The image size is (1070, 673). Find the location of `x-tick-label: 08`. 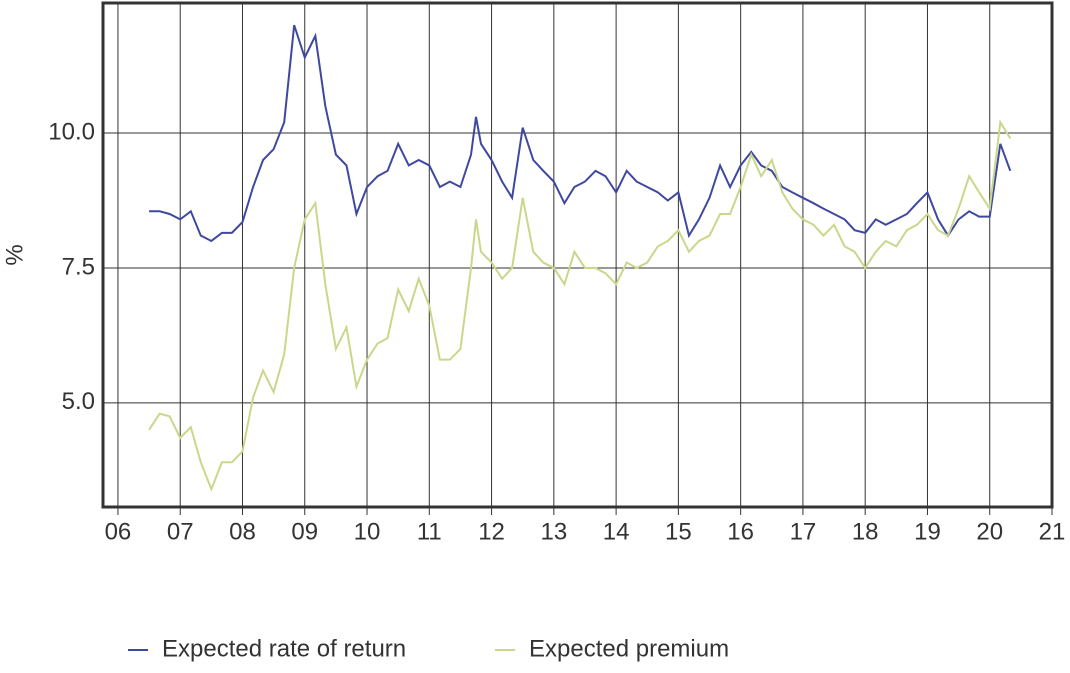

x-tick-label: 08 is located at coordinates (242, 531).